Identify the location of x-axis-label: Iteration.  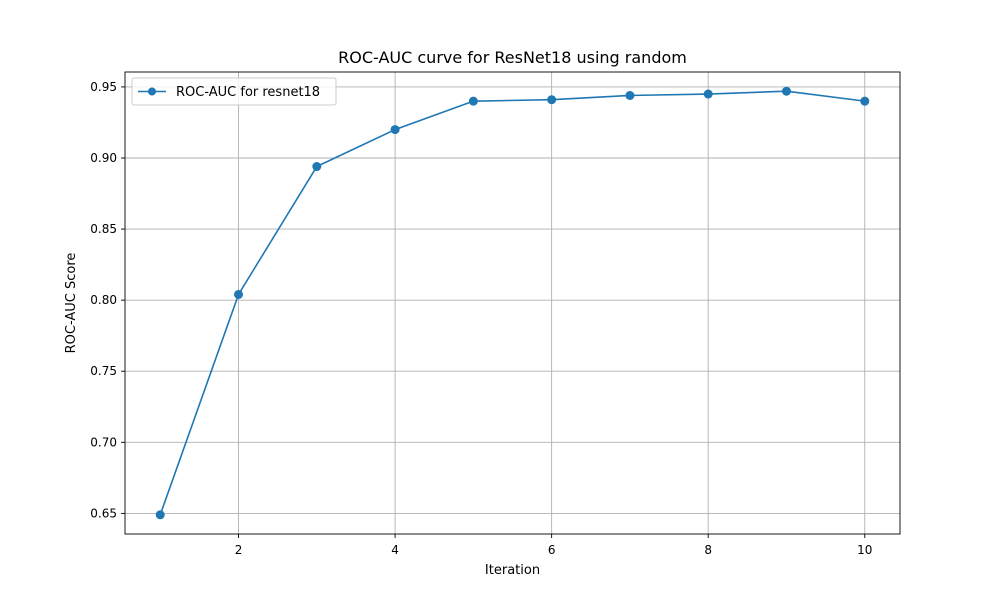
(512, 570).